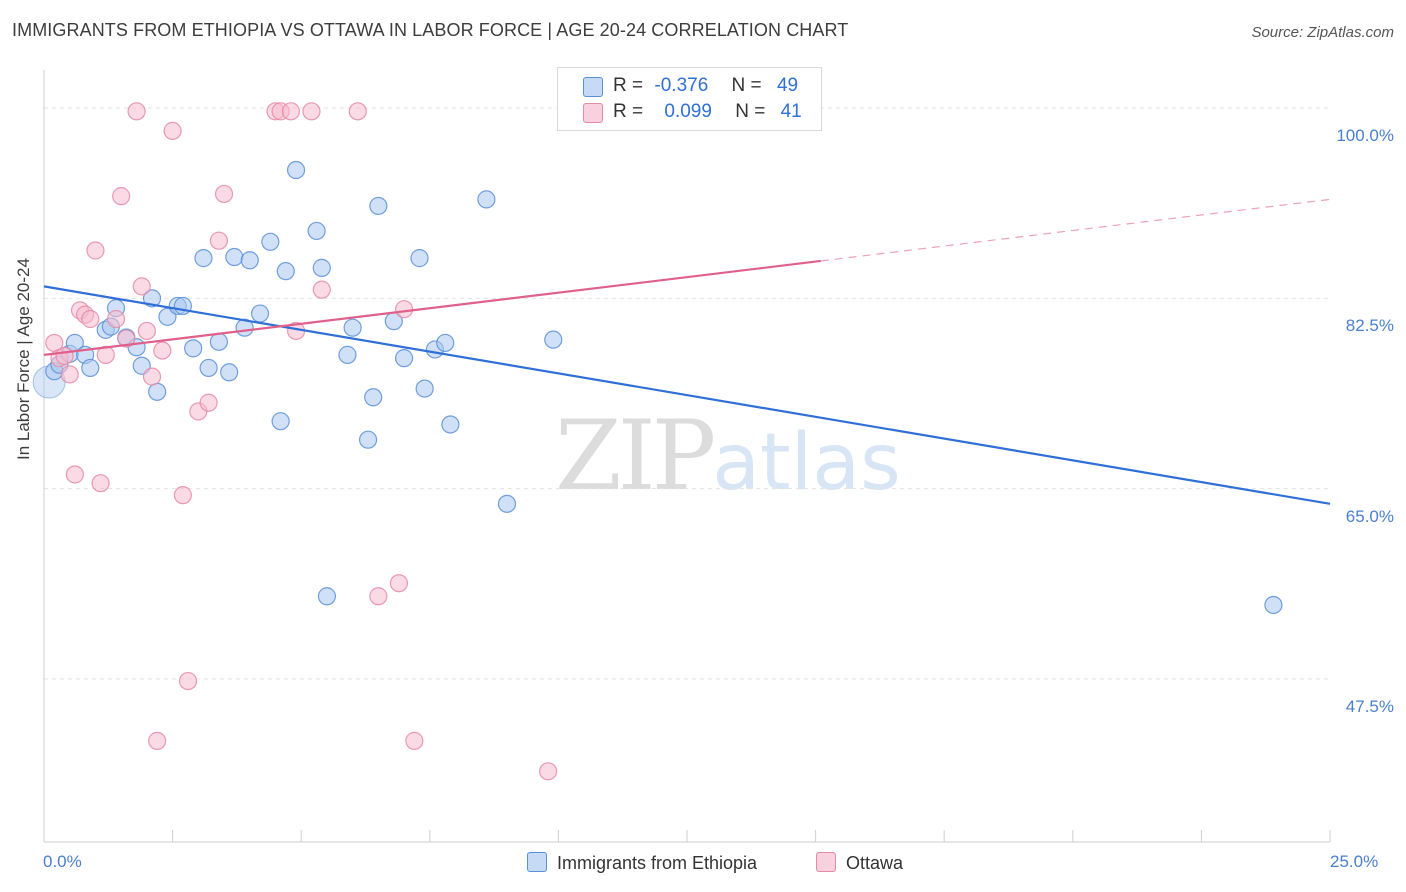 This screenshot has height=892, width=1406. I want to click on bottom-legend-label-ottawa: Ottawa, so click(875, 863).